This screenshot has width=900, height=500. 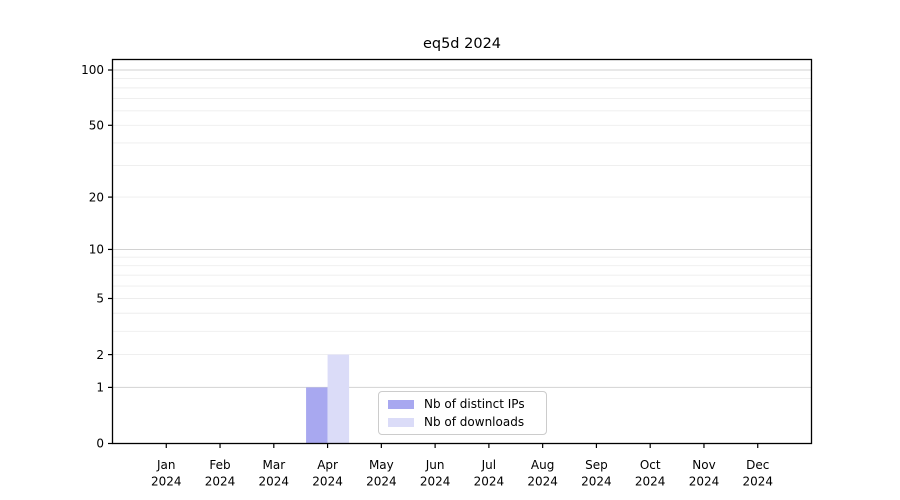 I want to click on legend-item-downloads: Nb of downloads, so click(x=467, y=422).